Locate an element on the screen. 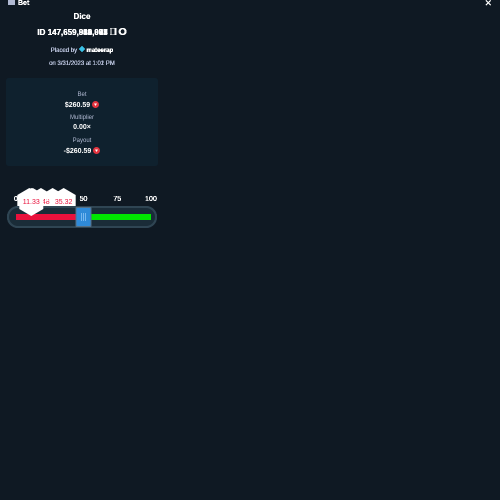  bet-id: ID 147,659,955,993 is located at coordinates (82, 32).